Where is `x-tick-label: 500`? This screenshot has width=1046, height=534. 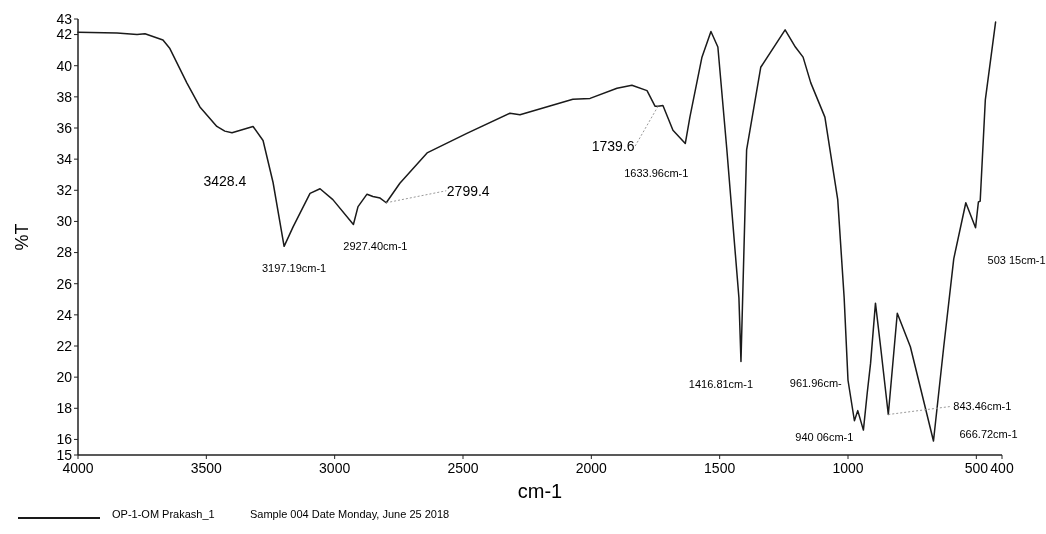 x-tick-label: 500 is located at coordinates (976, 468).